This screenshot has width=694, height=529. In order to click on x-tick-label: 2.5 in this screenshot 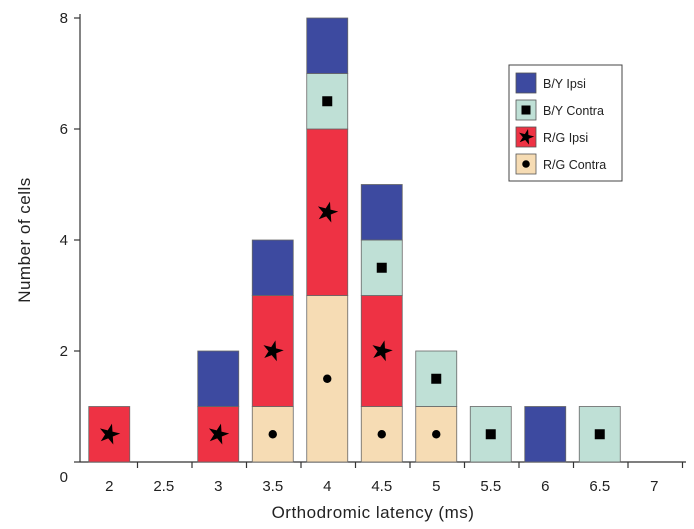, I will do `click(163, 486)`.